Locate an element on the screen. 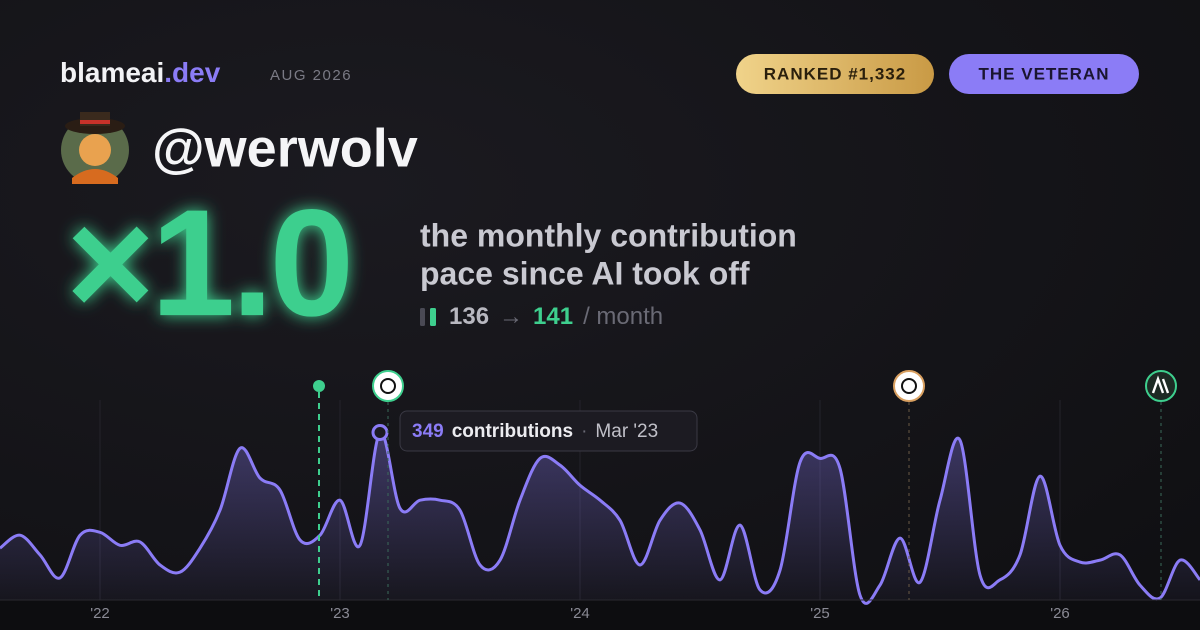  pace-stats: 136 → 141 / month is located at coordinates (556, 316).